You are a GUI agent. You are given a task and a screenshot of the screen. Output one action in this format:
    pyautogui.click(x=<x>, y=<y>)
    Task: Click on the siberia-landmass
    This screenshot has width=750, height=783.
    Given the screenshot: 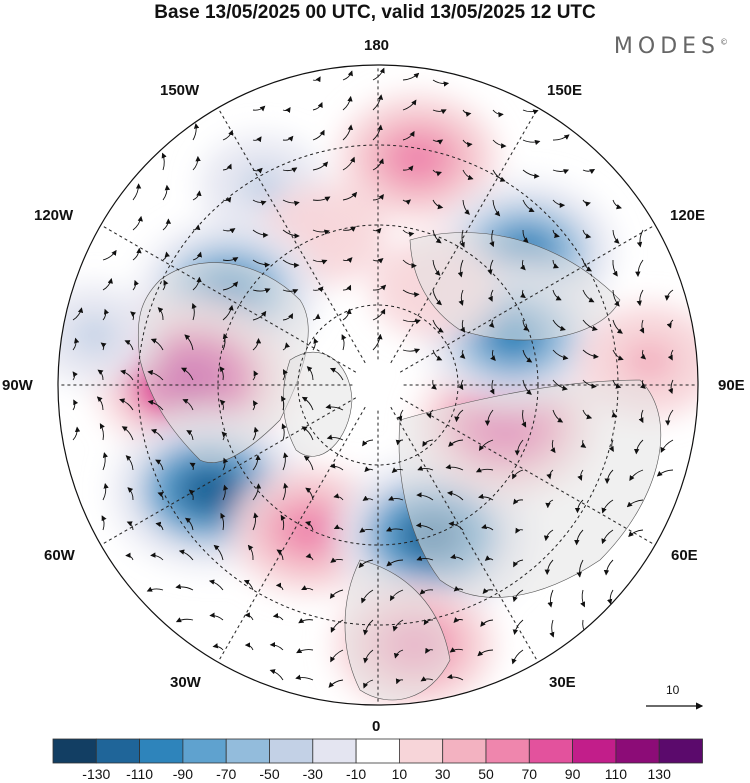 What is the action you would take?
    pyautogui.click(x=515, y=286)
    